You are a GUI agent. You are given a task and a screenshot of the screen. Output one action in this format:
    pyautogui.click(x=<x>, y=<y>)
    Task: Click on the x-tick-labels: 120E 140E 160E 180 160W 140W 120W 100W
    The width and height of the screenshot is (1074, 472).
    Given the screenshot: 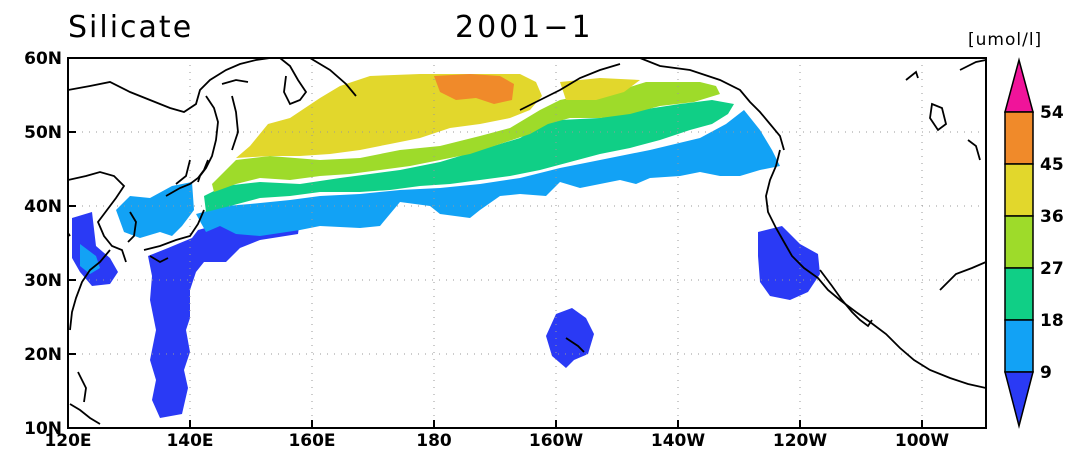 What is the action you would take?
    pyautogui.click(x=496, y=441)
    